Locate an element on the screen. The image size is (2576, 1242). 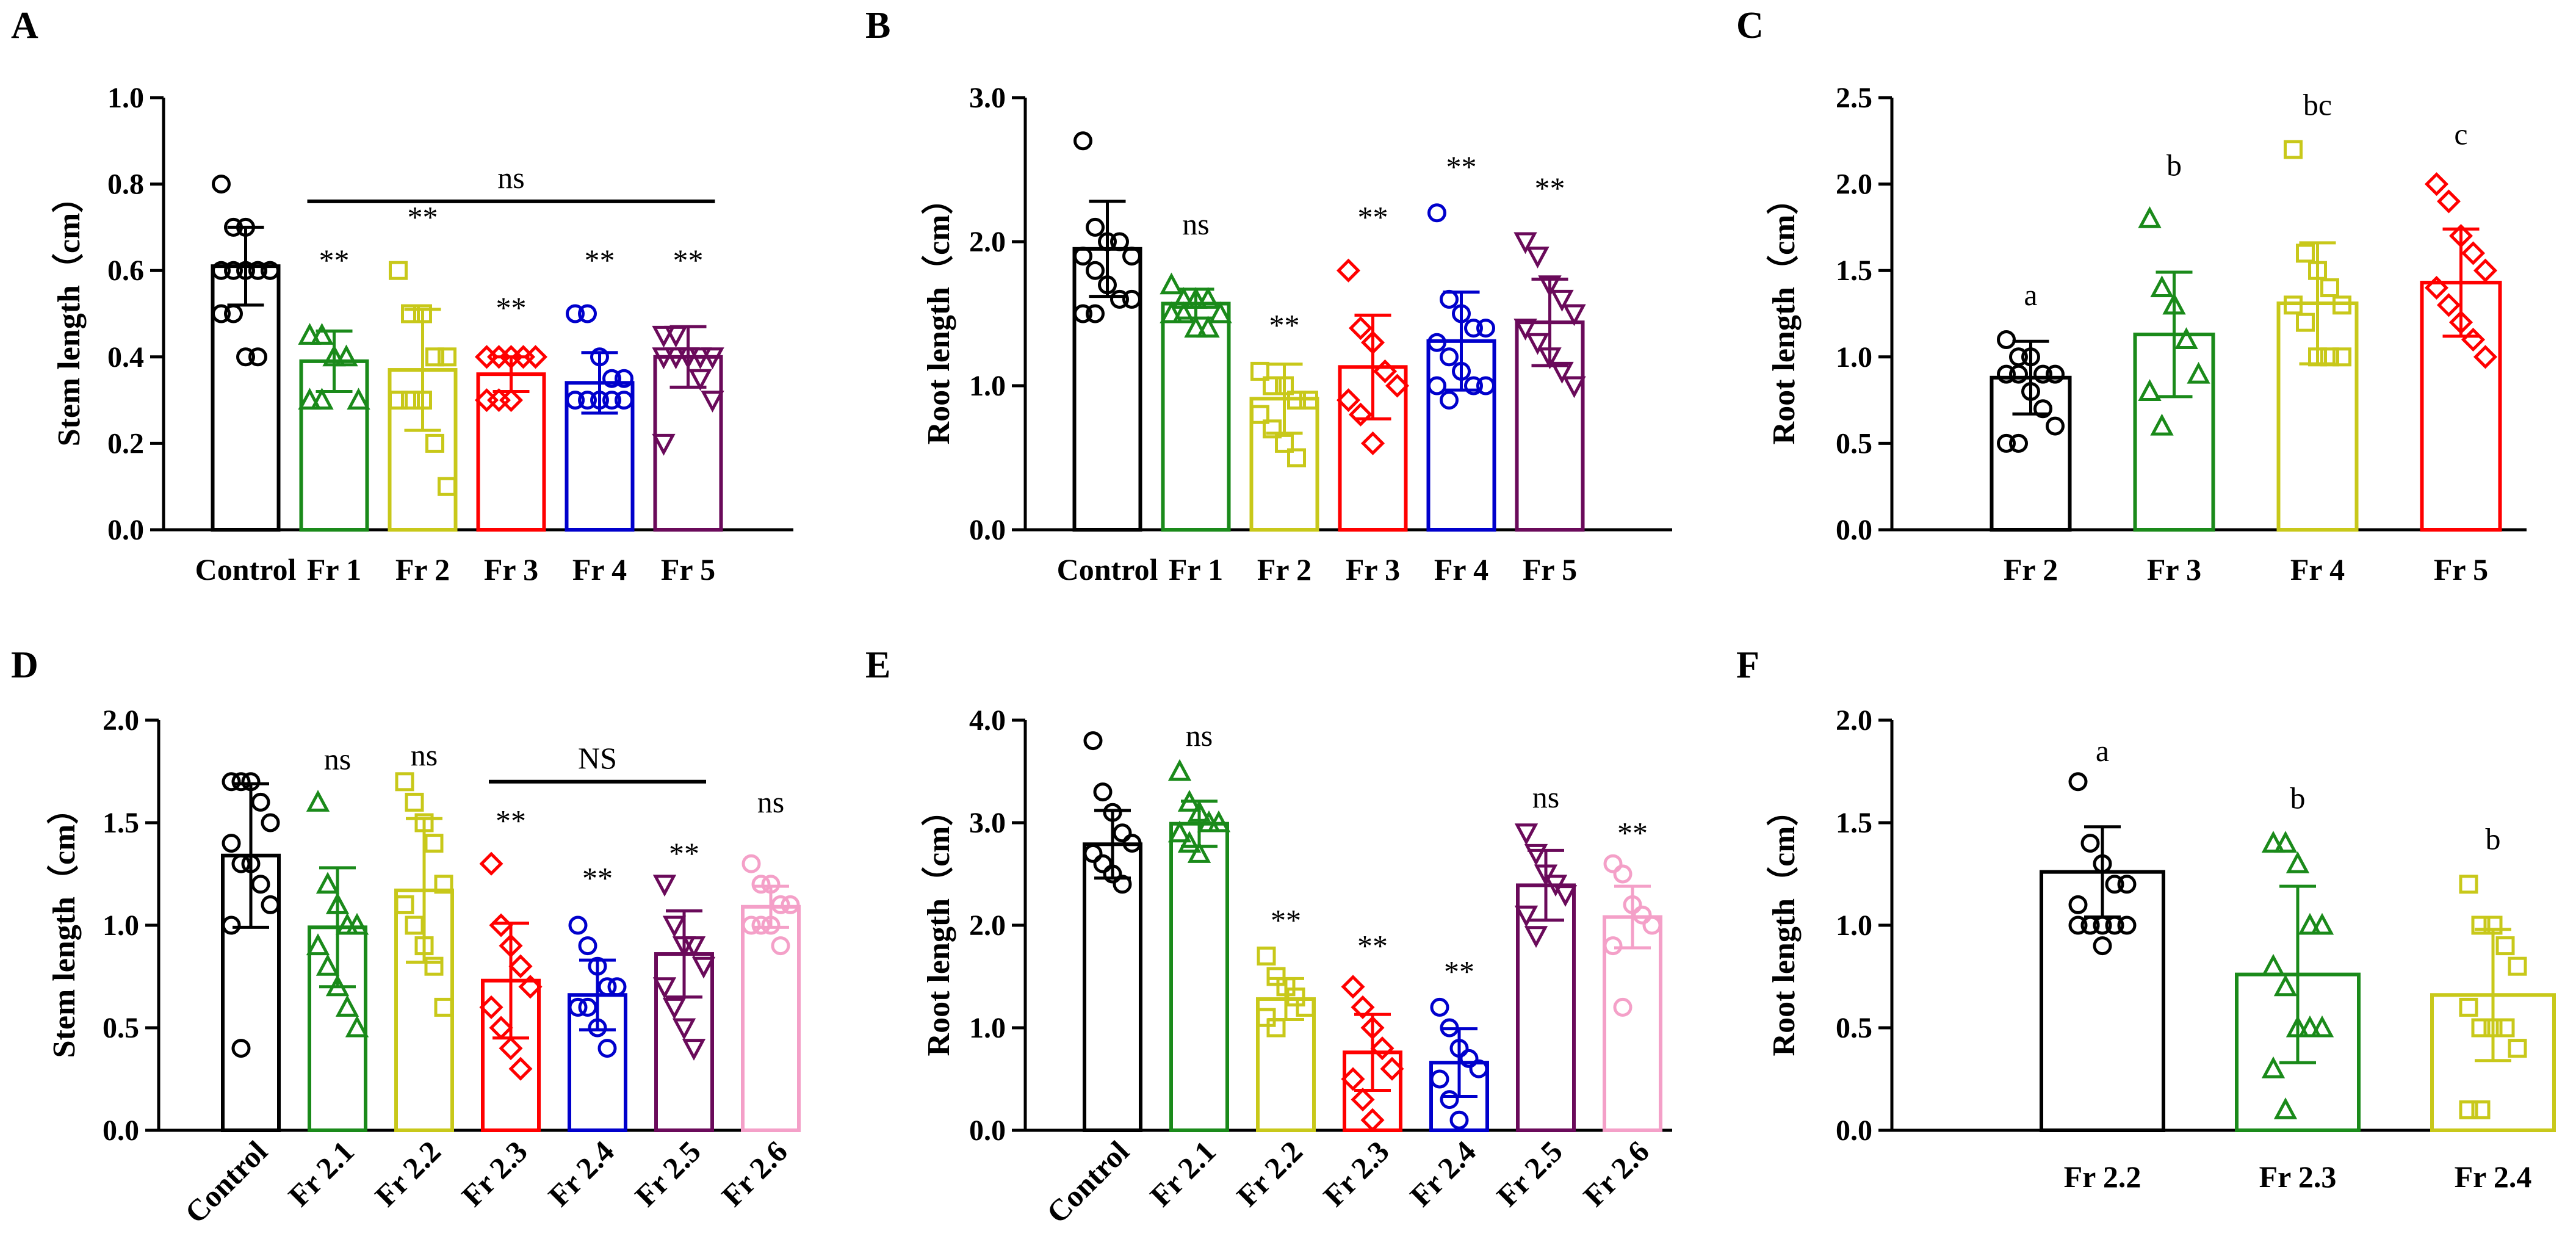
y-tick-label: 0.0 is located at coordinates (1854, 1130).